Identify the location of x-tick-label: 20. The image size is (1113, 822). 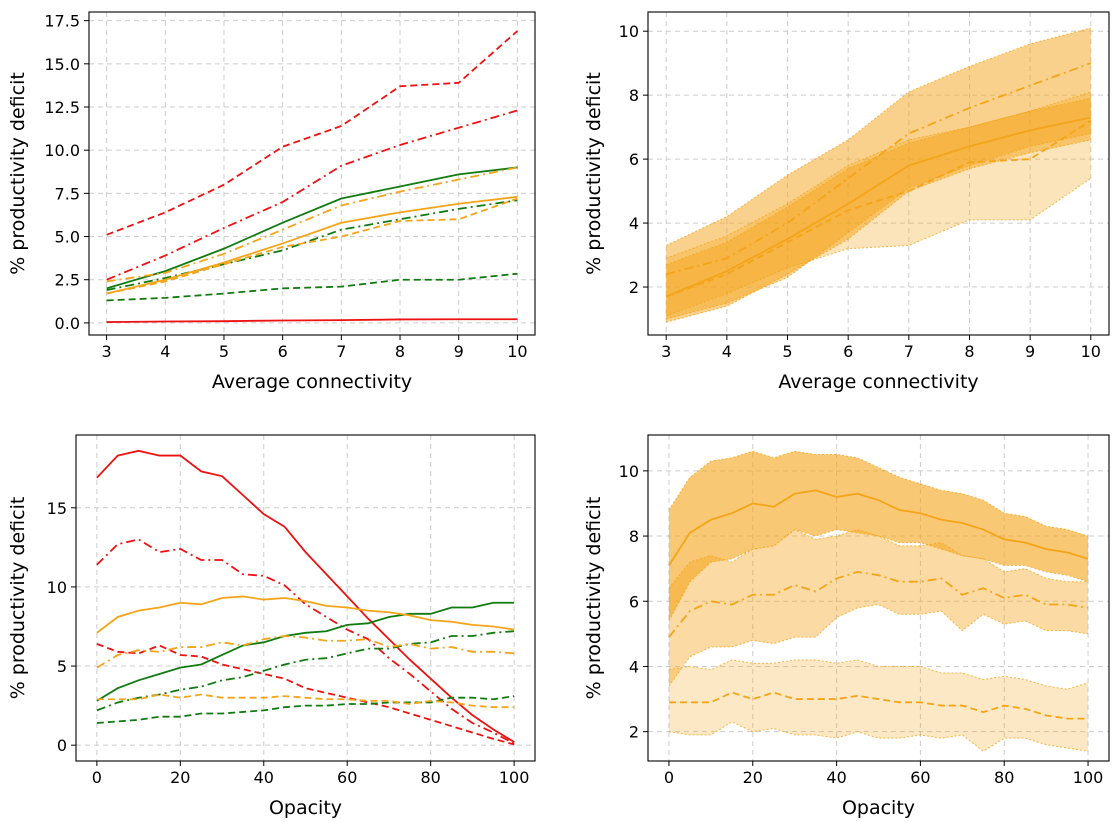
(753, 777).